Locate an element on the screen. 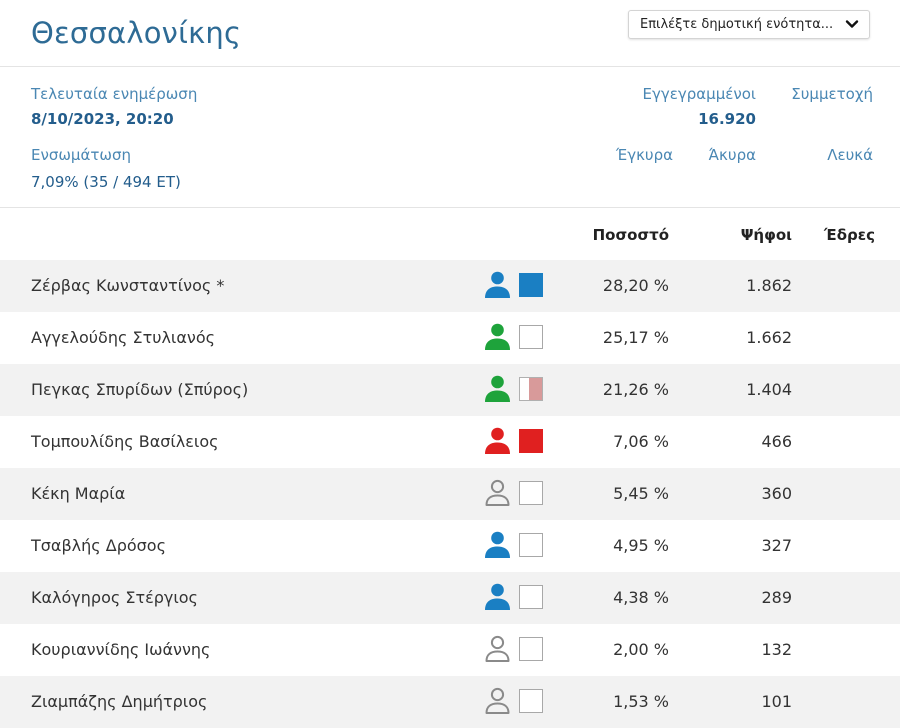 The image size is (900, 728). candidate-name: Αγγελούδης Στυλιανός is located at coordinates (123, 337).